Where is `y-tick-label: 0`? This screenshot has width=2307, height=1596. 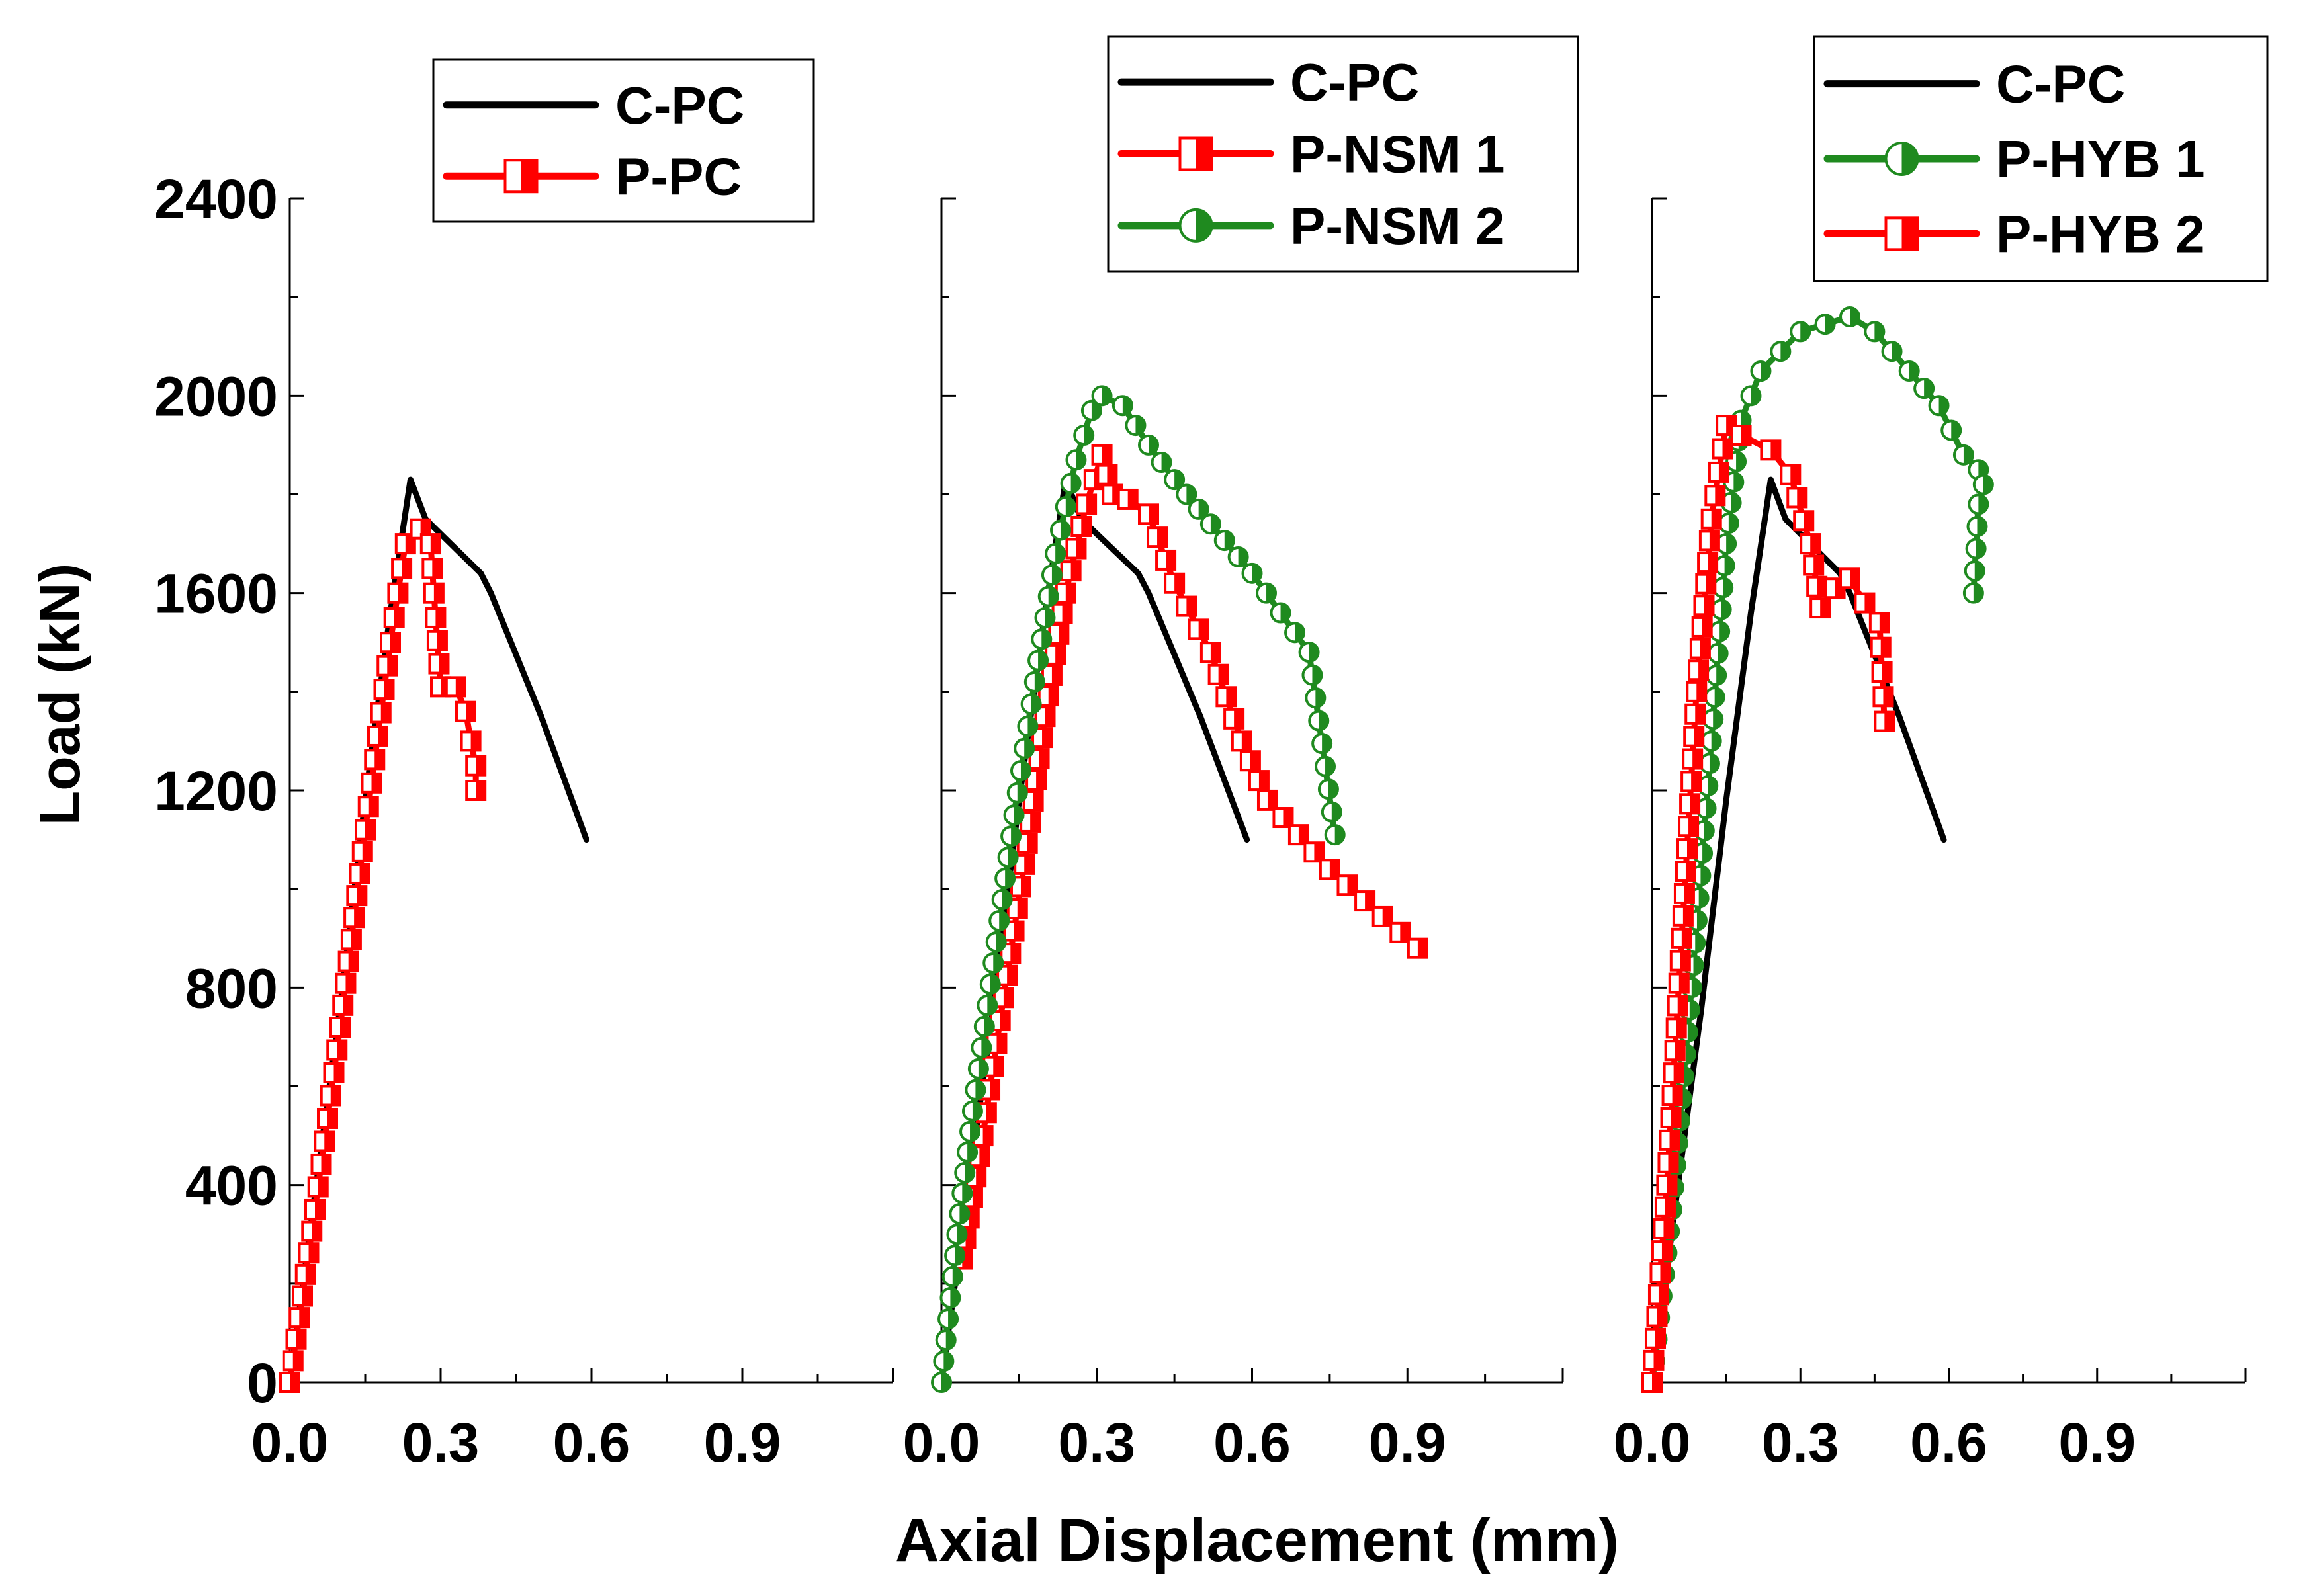 y-tick-label: 0 is located at coordinates (262, 1383).